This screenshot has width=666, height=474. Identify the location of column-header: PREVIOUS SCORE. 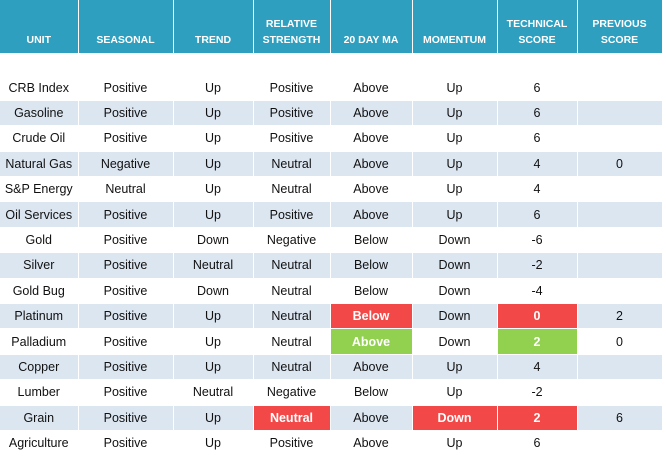
(620, 26).